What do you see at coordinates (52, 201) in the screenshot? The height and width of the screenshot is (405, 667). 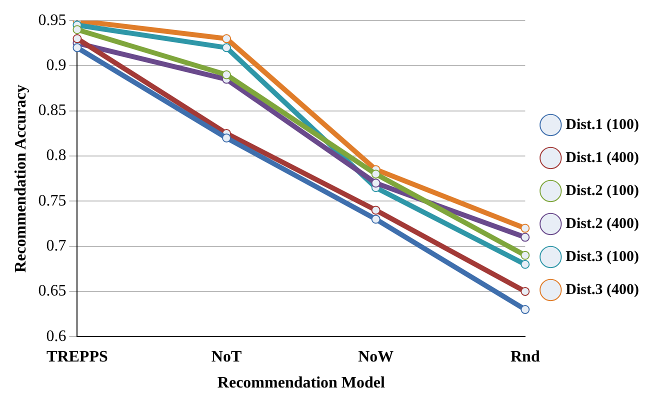 I see `y-tick-label: 0.75` at bounding box center [52, 201].